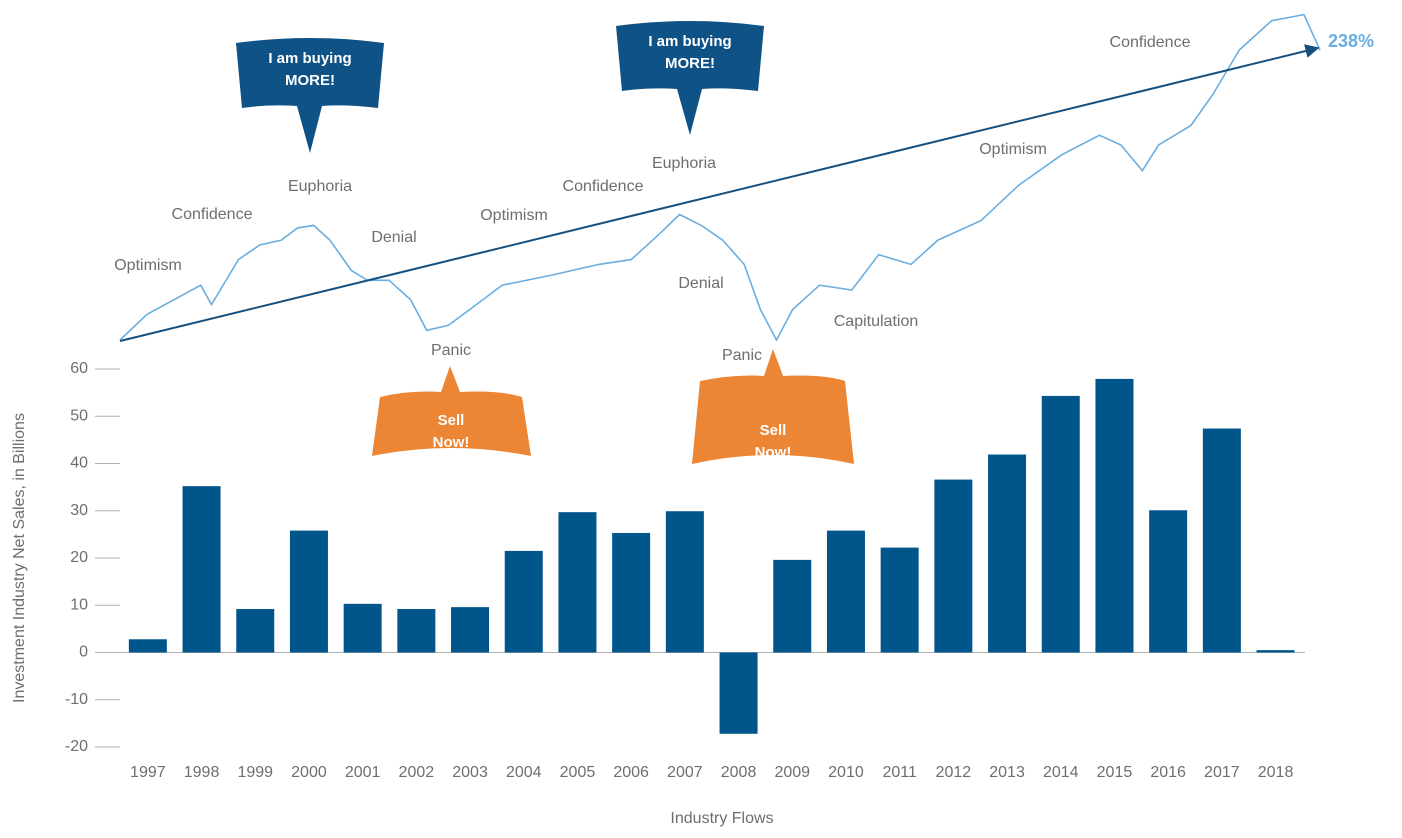 The width and height of the screenshot is (1402, 838). What do you see at coordinates (1007, 772) in the screenshot?
I see `x-tick-label: 2013` at bounding box center [1007, 772].